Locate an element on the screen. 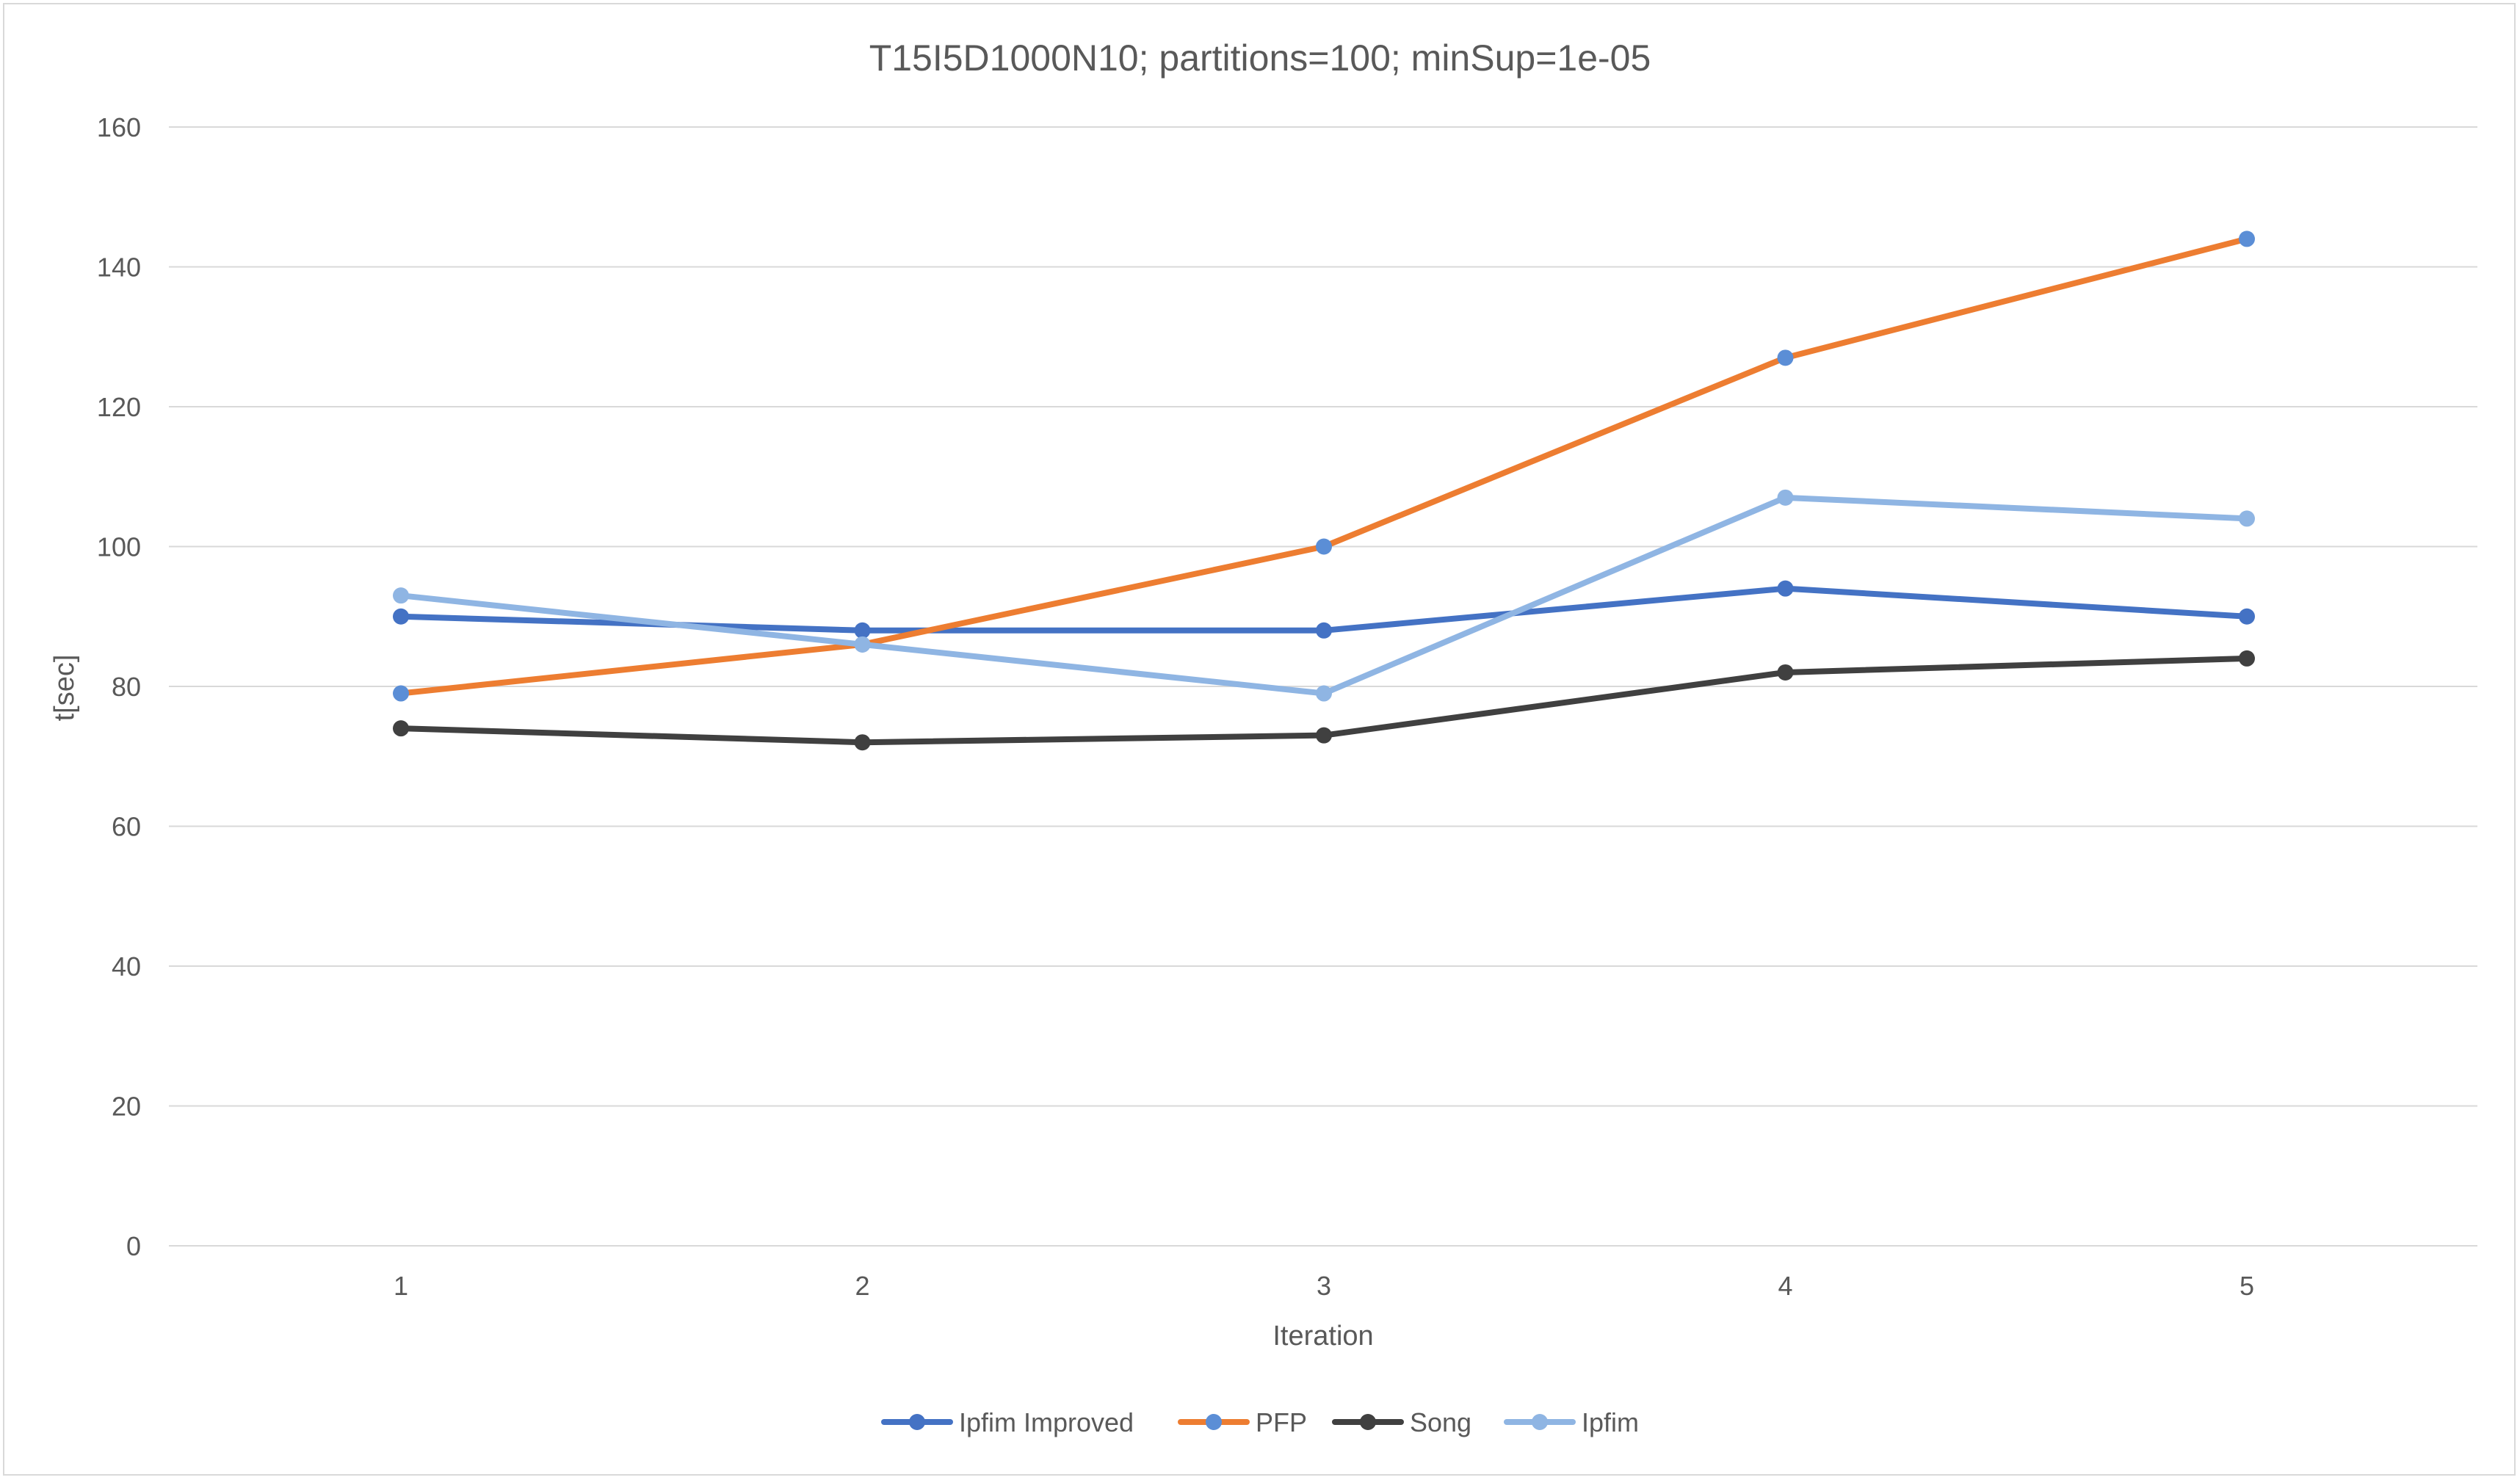 Image resolution: width=2520 pixels, height=1480 pixels. legend: Ipfim Improved PFP Song Ipfim is located at coordinates (1260, 1422).